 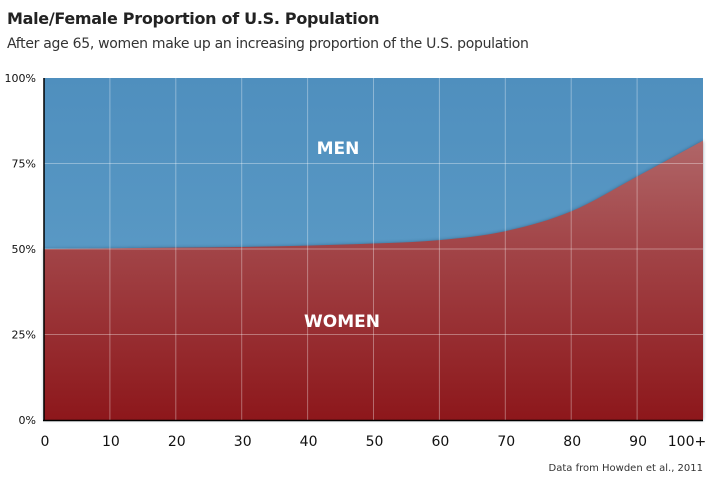 I want to click on x-tick-label: 0, so click(x=45, y=442).